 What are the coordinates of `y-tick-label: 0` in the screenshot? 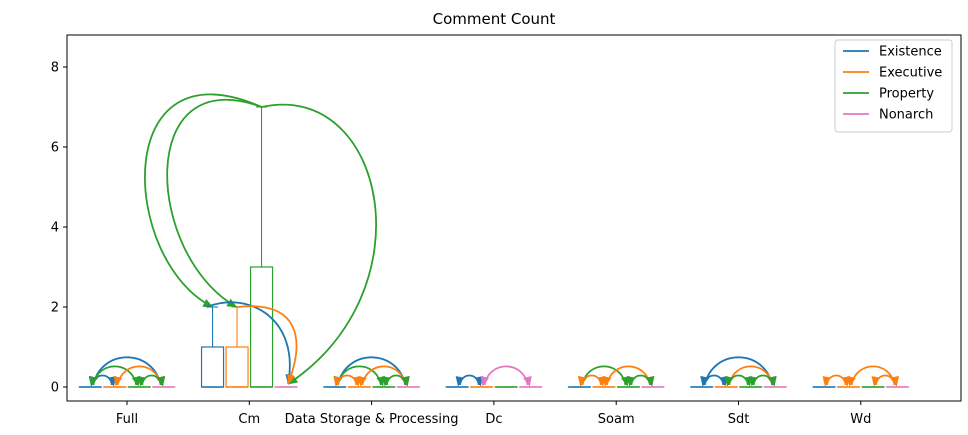 It's located at (55, 388).